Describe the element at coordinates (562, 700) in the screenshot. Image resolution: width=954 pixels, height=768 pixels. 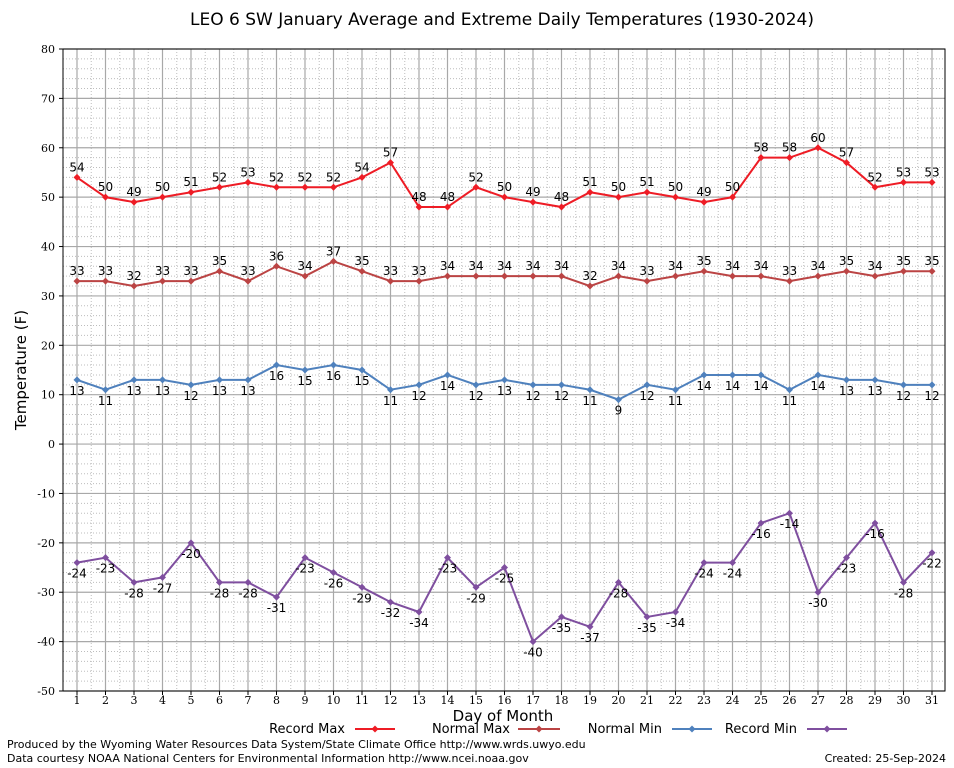
I see `x-tick-label: 18` at that location.